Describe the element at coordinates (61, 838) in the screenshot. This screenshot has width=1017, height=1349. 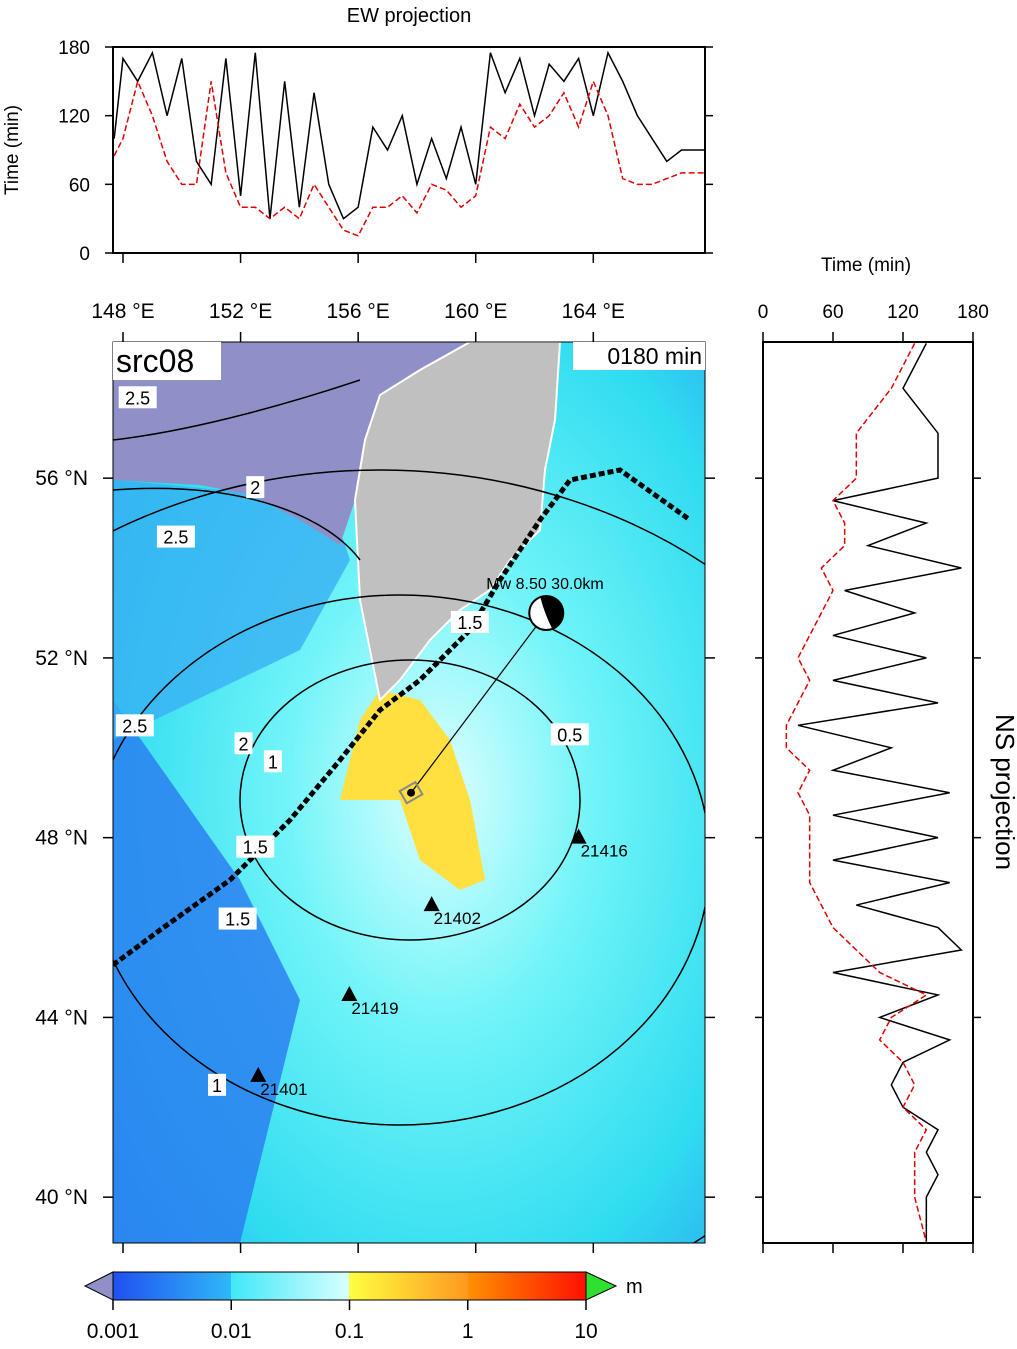
I see `y-tick-label: 48 °N` at that location.